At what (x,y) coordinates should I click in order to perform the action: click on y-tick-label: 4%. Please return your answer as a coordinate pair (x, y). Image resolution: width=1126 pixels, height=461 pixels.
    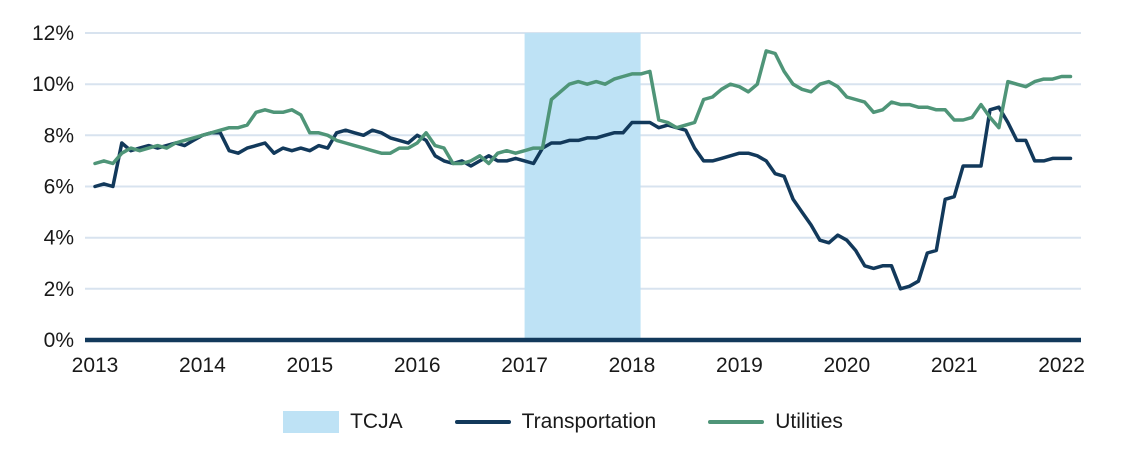
    Looking at the image, I should click on (59, 238).